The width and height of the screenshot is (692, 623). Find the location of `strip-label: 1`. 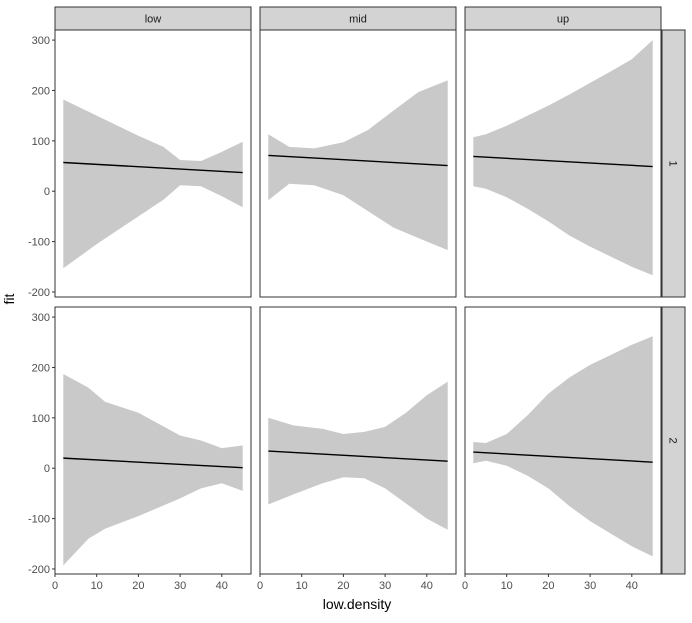

strip-label: 1 is located at coordinates (673, 163).